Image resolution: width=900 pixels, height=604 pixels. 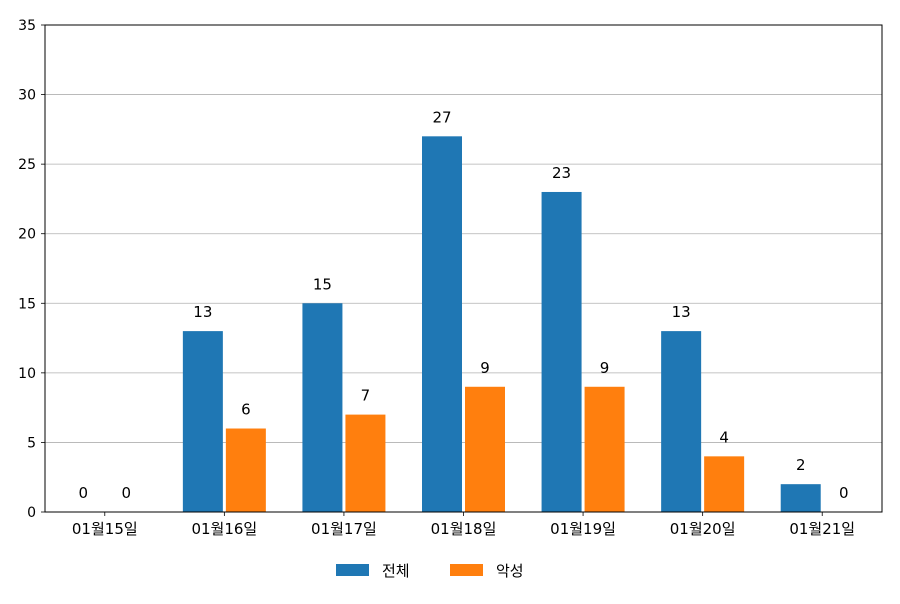 What do you see at coordinates (583, 529) in the screenshot?
I see `x-tick-label: 01월19일` at bounding box center [583, 529].